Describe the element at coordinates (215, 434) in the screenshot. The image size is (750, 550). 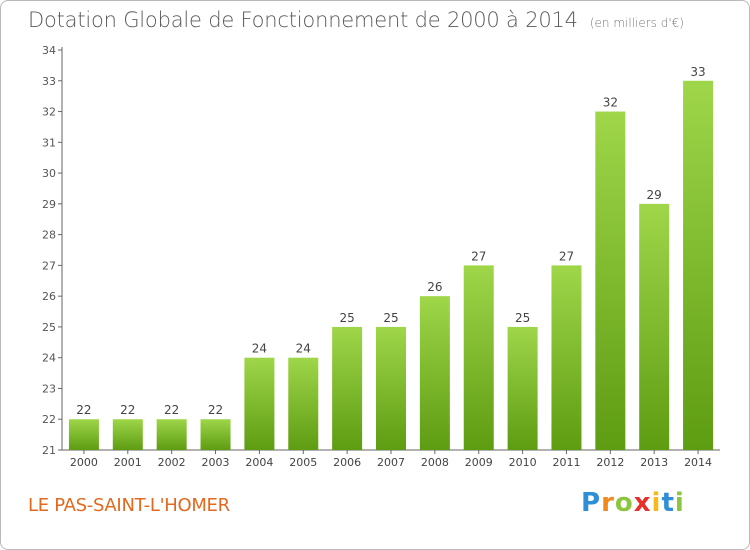
I see `bar-2003` at that location.